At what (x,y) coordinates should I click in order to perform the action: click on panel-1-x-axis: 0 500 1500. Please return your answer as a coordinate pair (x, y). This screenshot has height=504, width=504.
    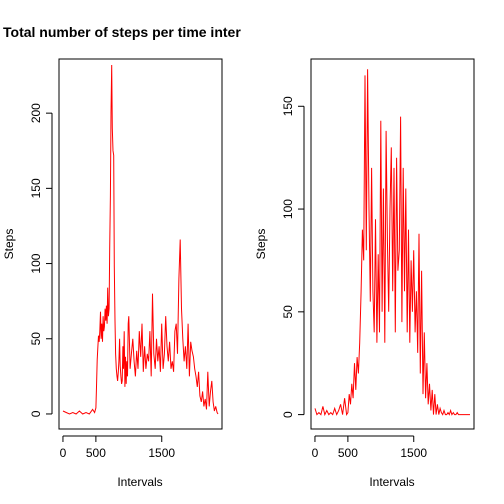
    Looking at the image, I should click on (117, 447).